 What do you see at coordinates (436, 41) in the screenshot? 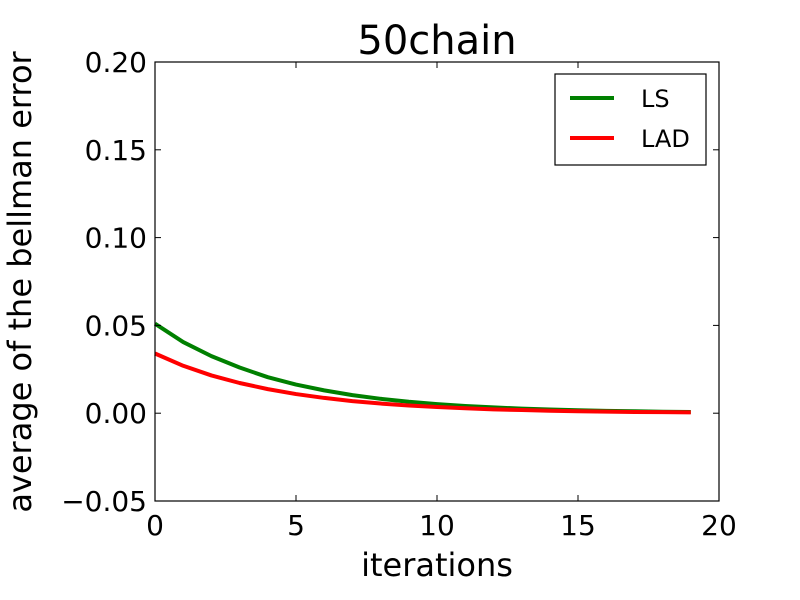
I see `chart-title: 50chain` at bounding box center [436, 41].